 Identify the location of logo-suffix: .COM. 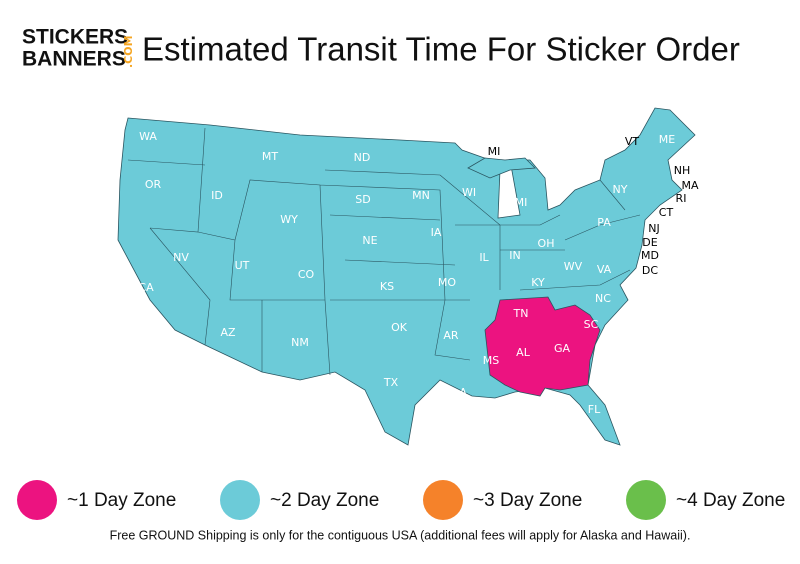
(128, 51).